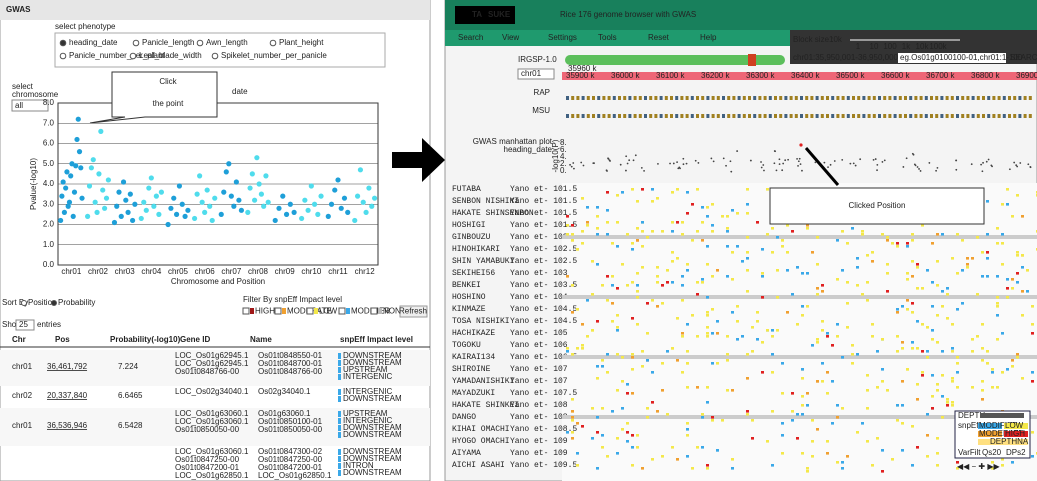 This screenshot has width=1037, height=481. Describe the element at coordinates (301, 42) in the screenshot. I see `phenotype-option: Plant_height` at that location.